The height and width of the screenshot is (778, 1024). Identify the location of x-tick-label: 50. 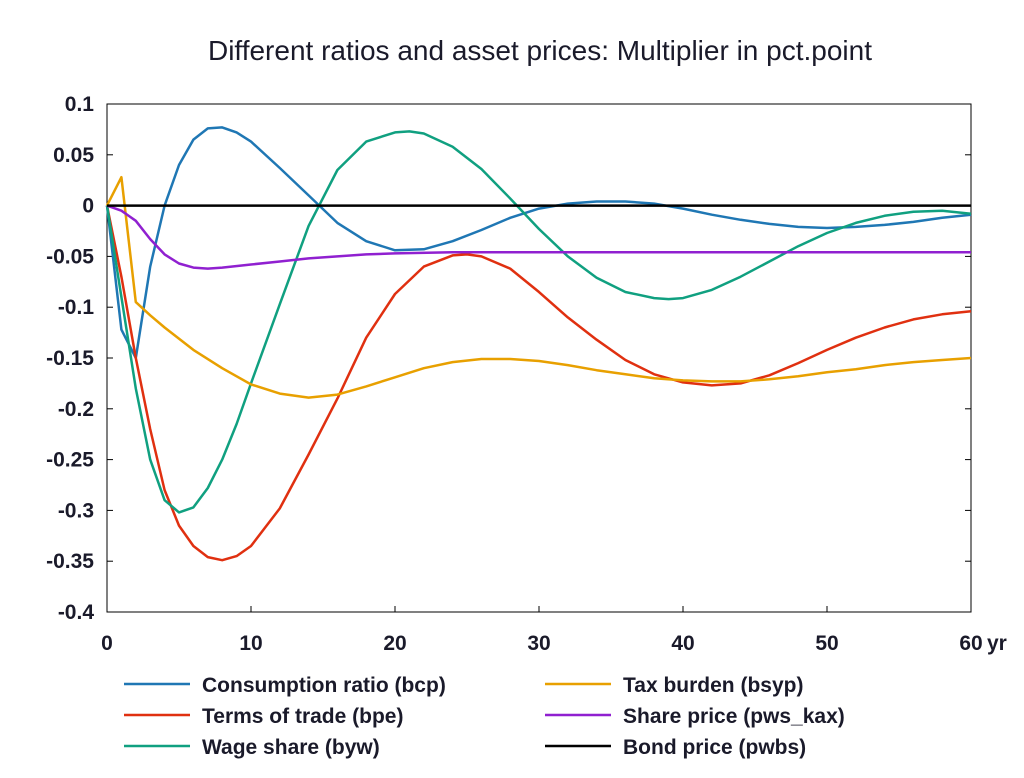
(826, 643).